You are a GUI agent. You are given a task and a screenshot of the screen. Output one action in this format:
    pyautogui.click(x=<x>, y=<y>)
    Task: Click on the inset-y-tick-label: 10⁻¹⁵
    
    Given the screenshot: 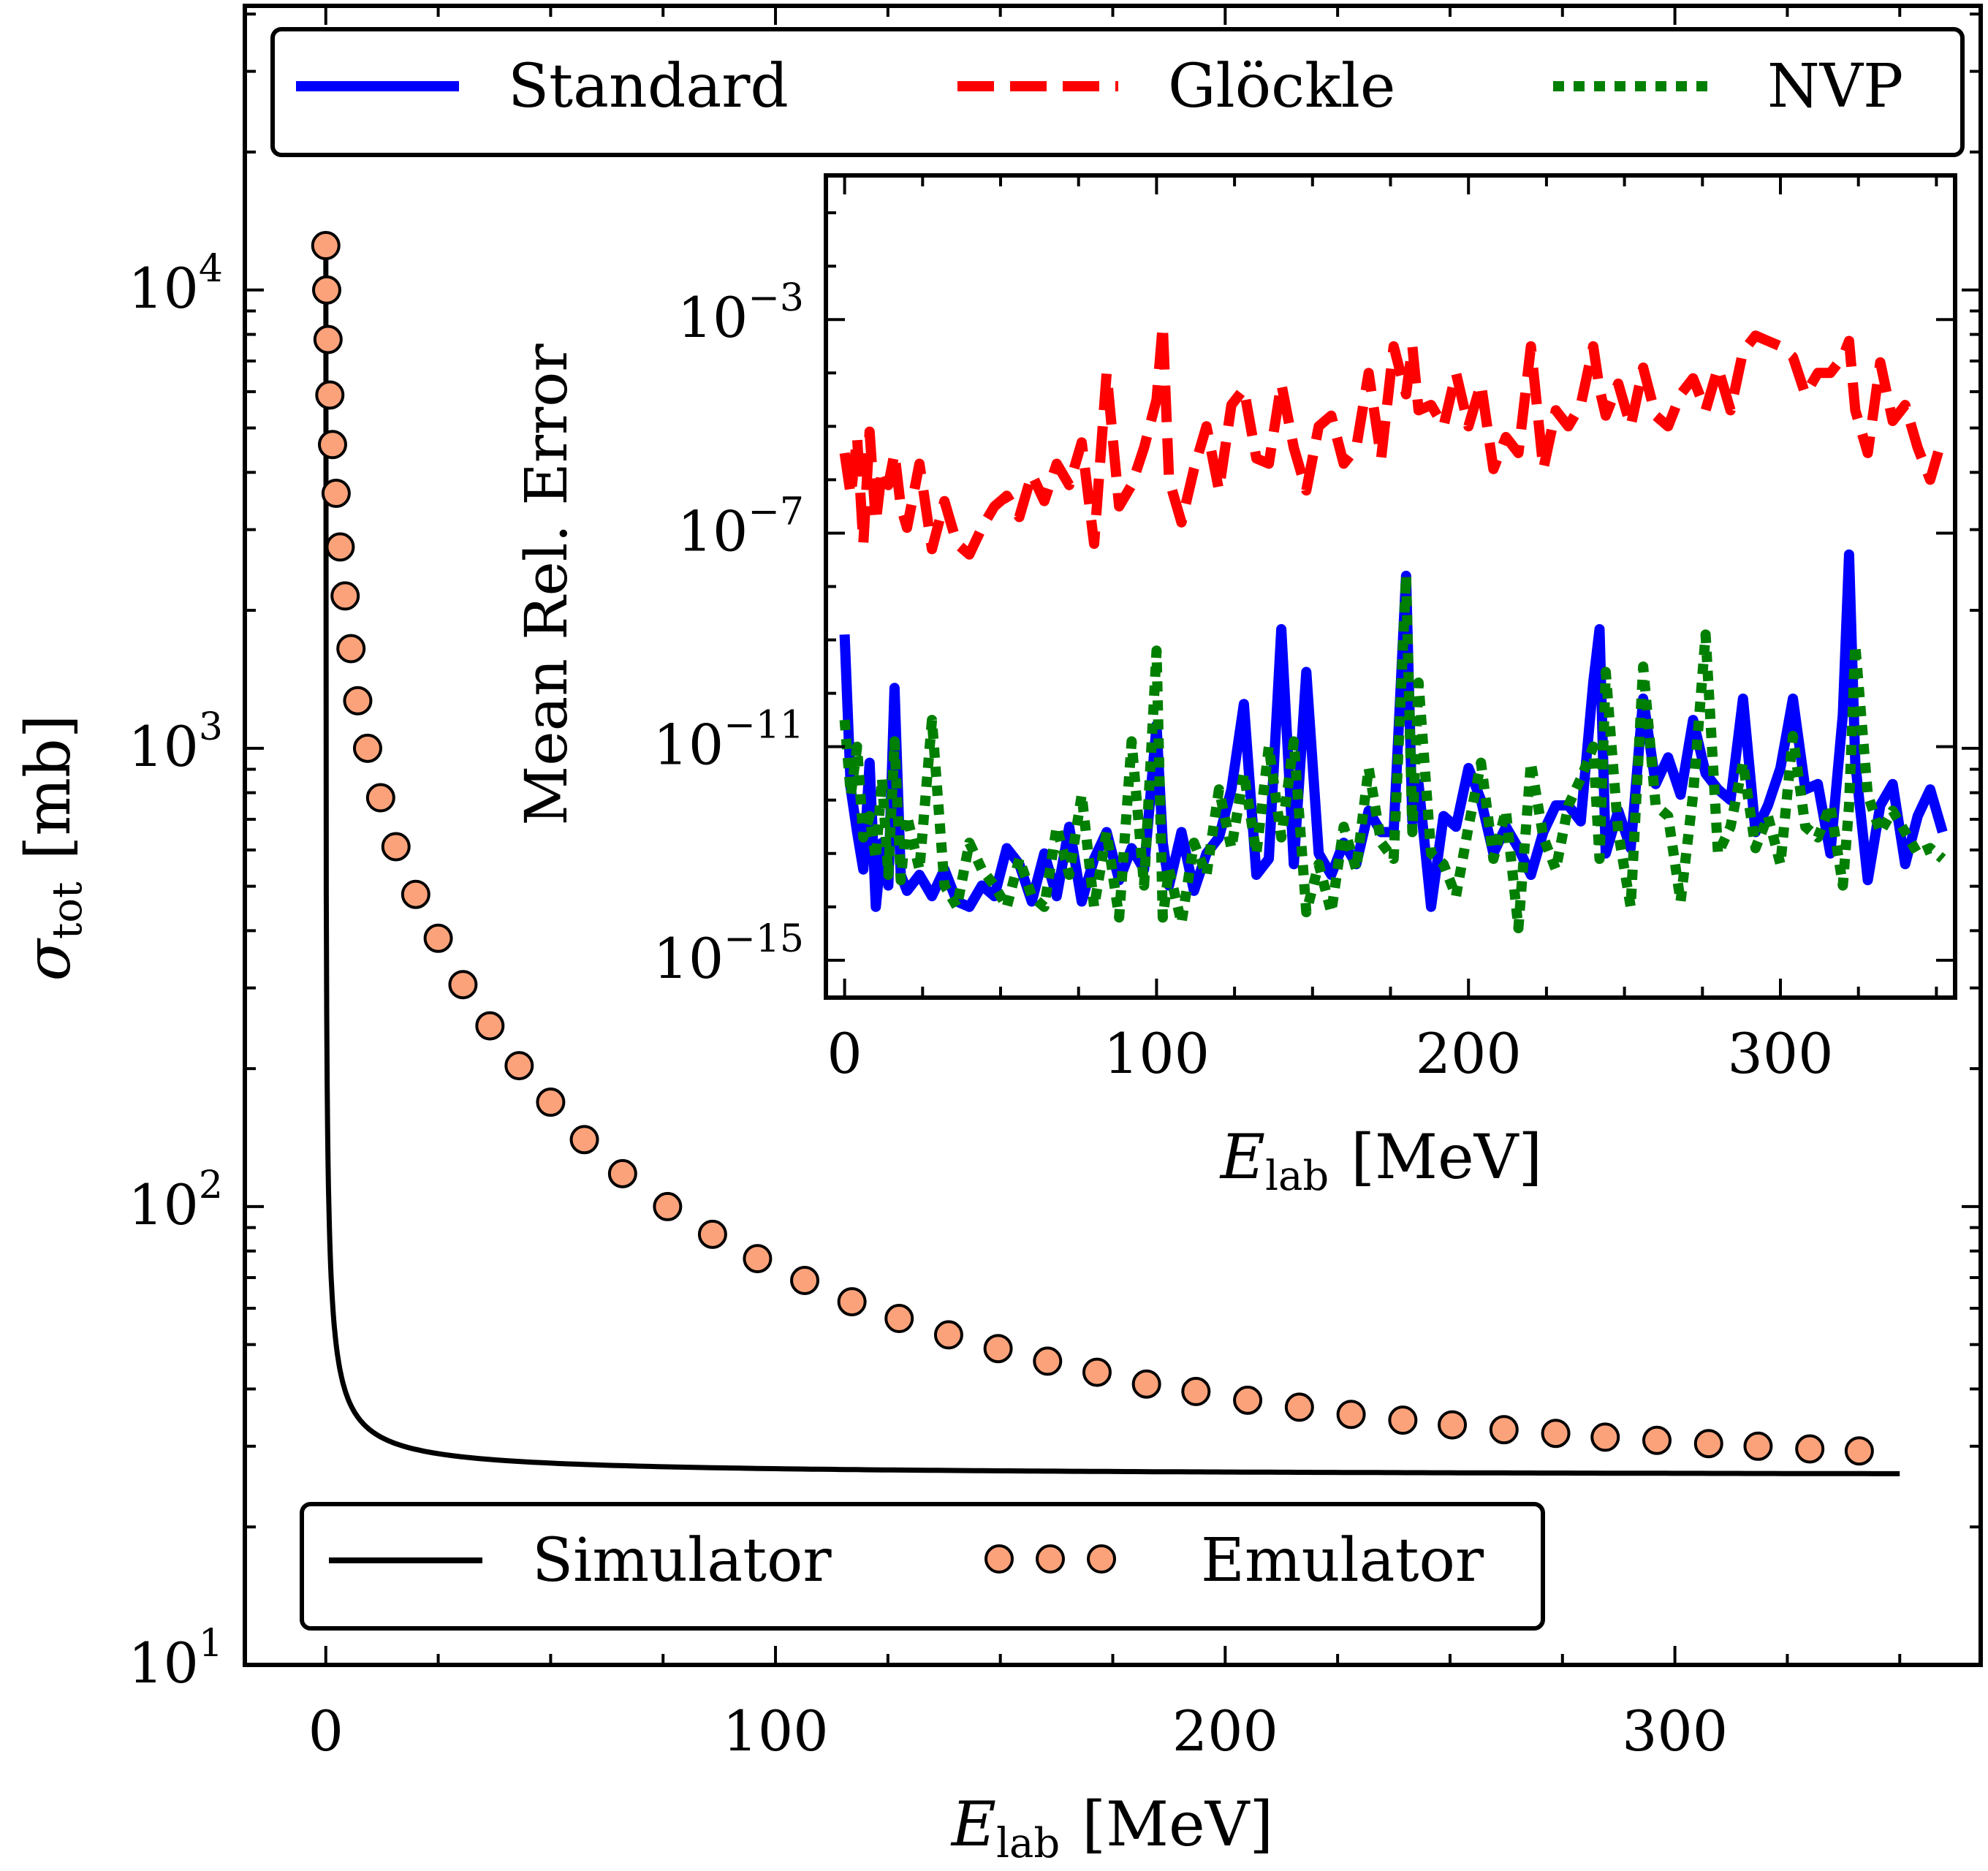 What is the action you would take?
    pyautogui.click(x=728, y=954)
    